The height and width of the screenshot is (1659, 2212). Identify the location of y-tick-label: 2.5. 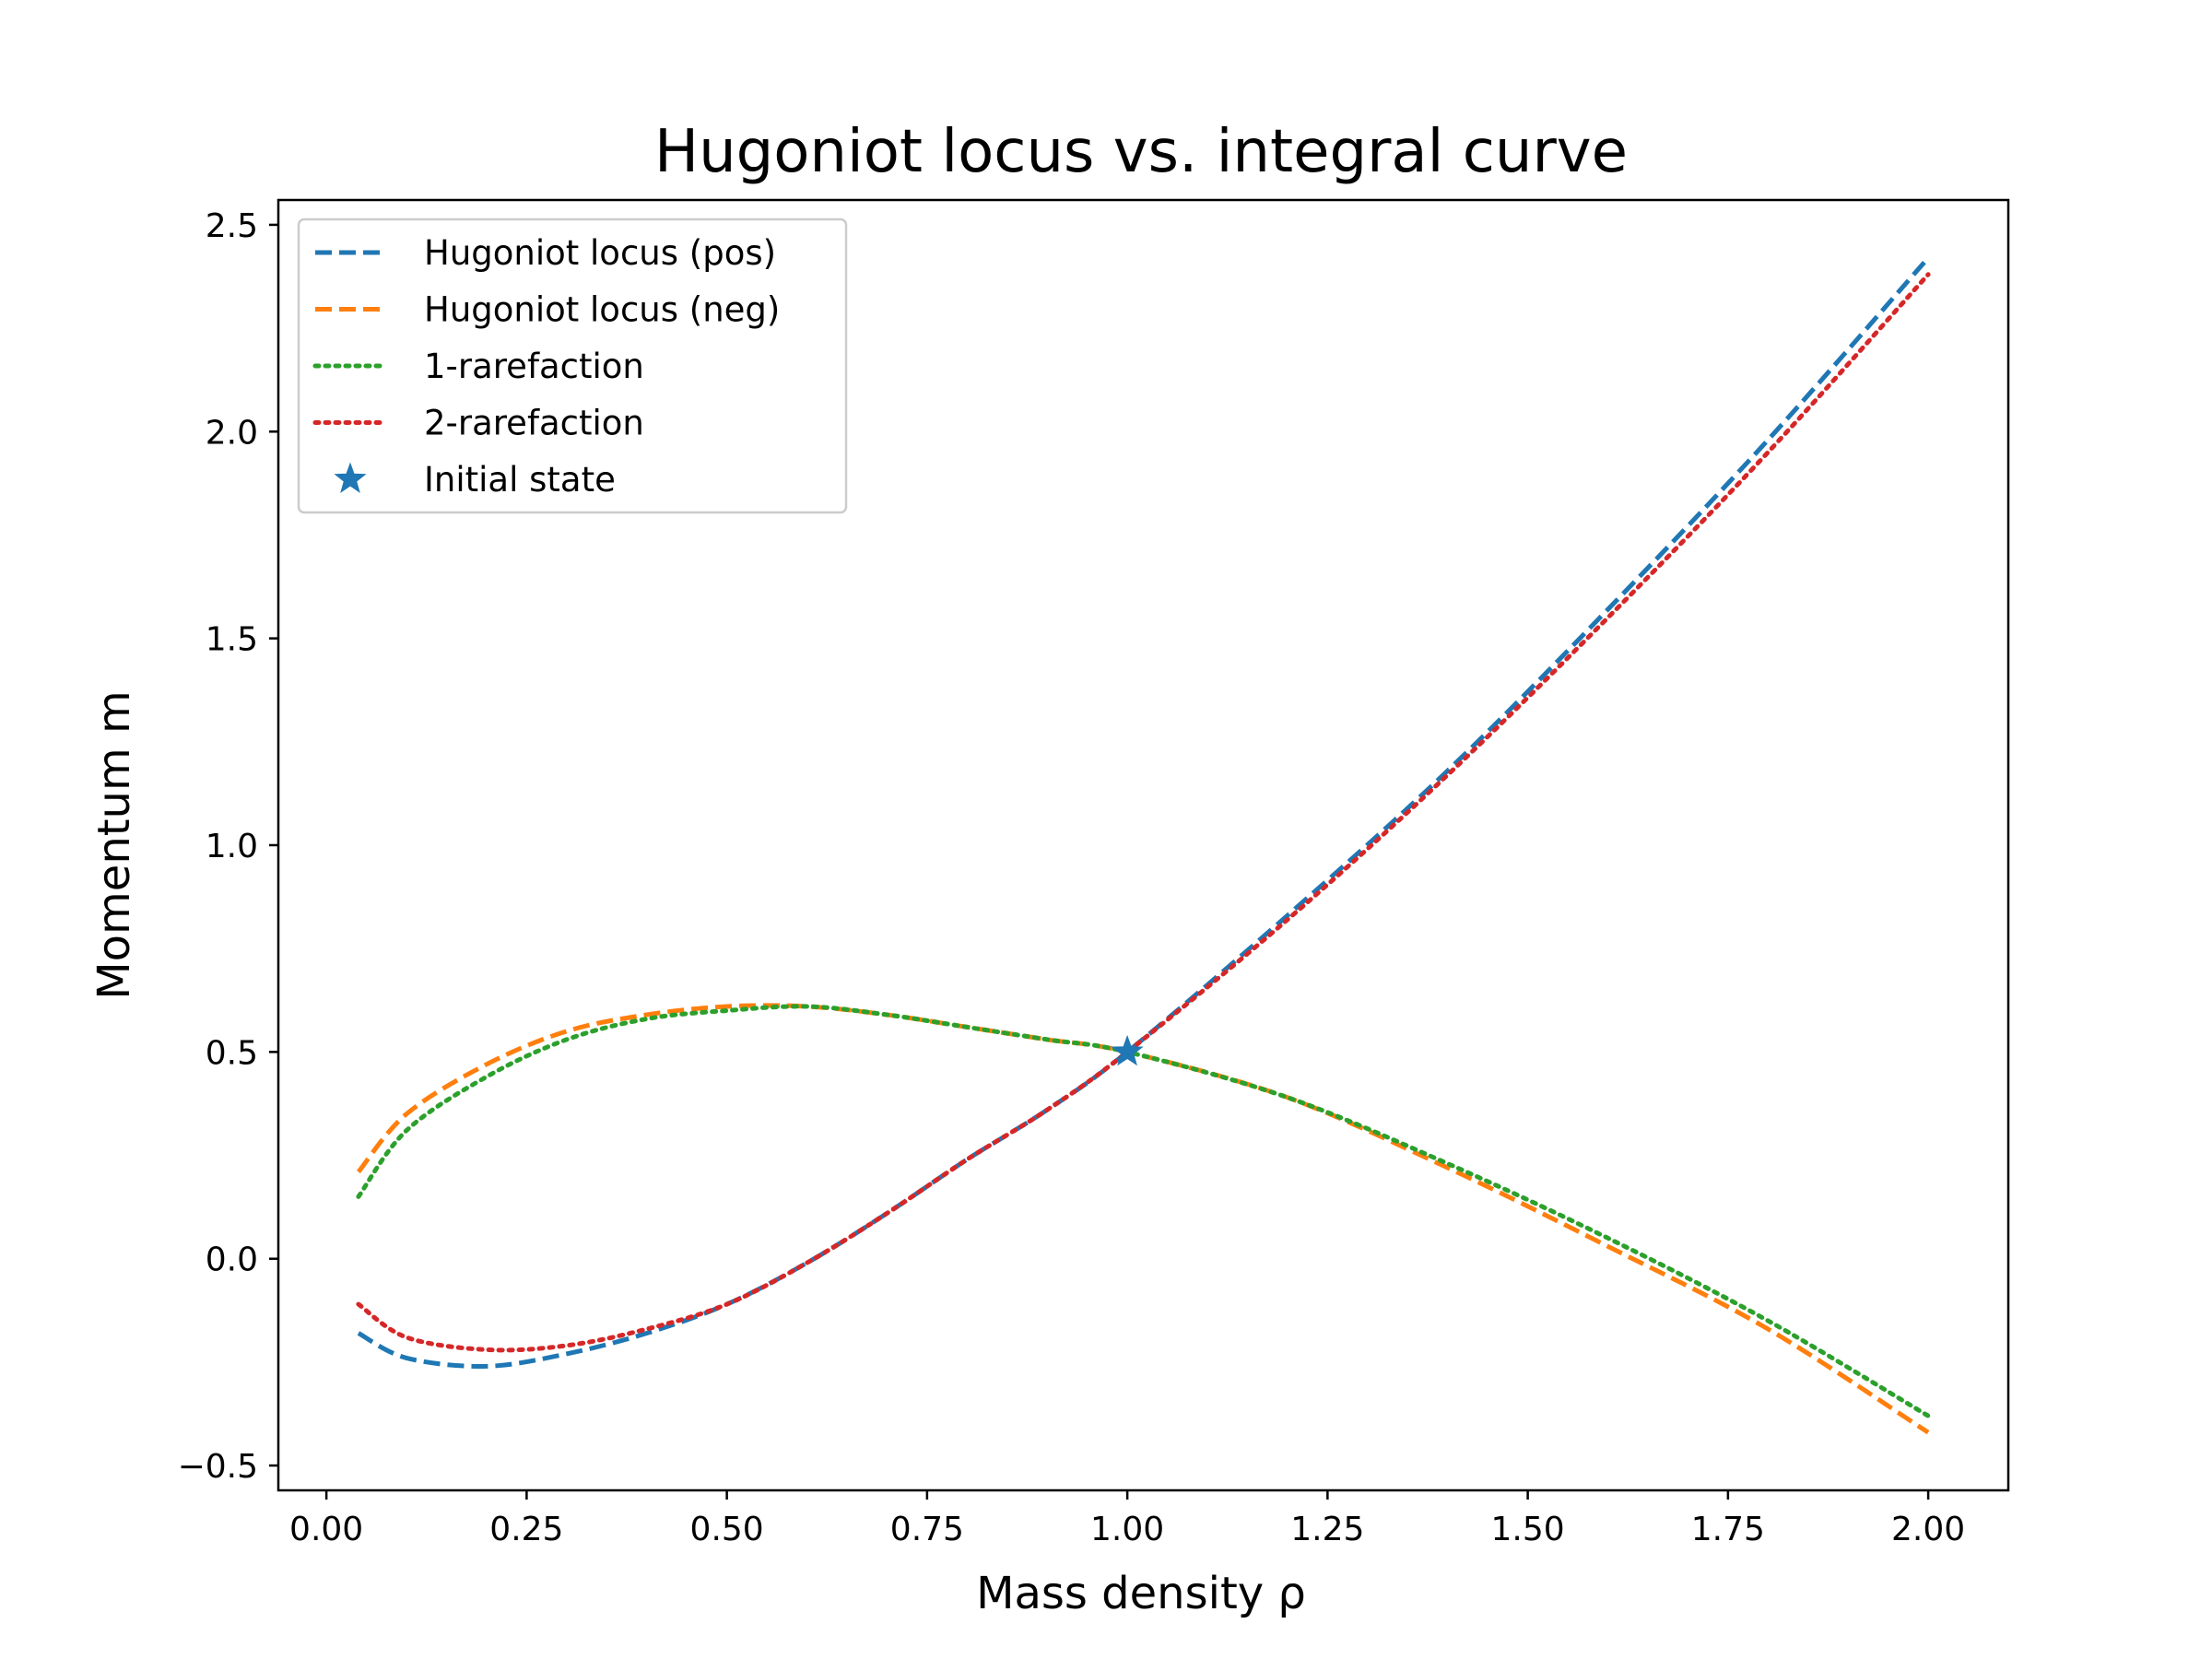
(232, 226).